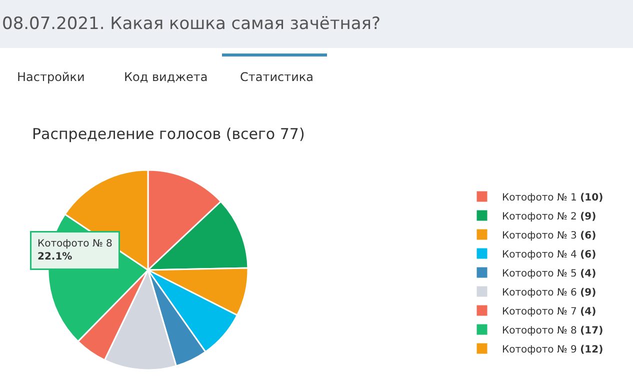 This screenshot has height=390, width=633. I want to click on legend-label: Котофото № 1, so click(539, 198).